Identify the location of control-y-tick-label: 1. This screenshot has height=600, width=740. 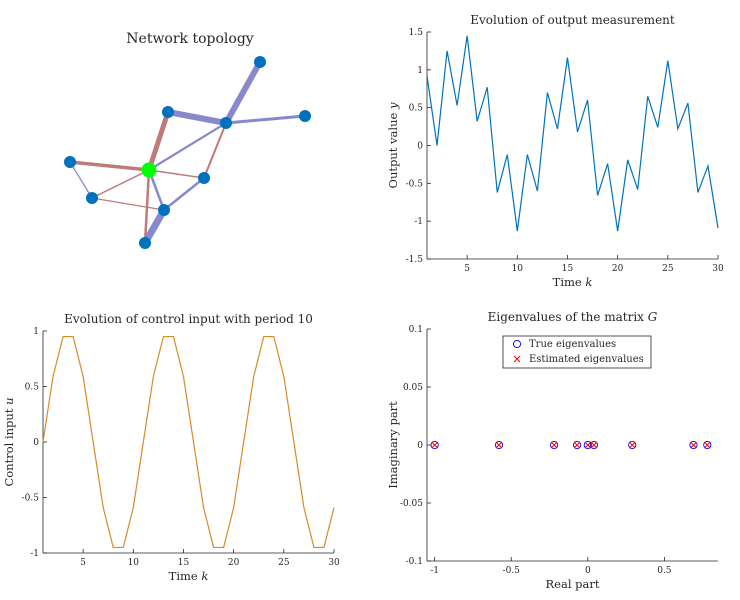
(36, 332).